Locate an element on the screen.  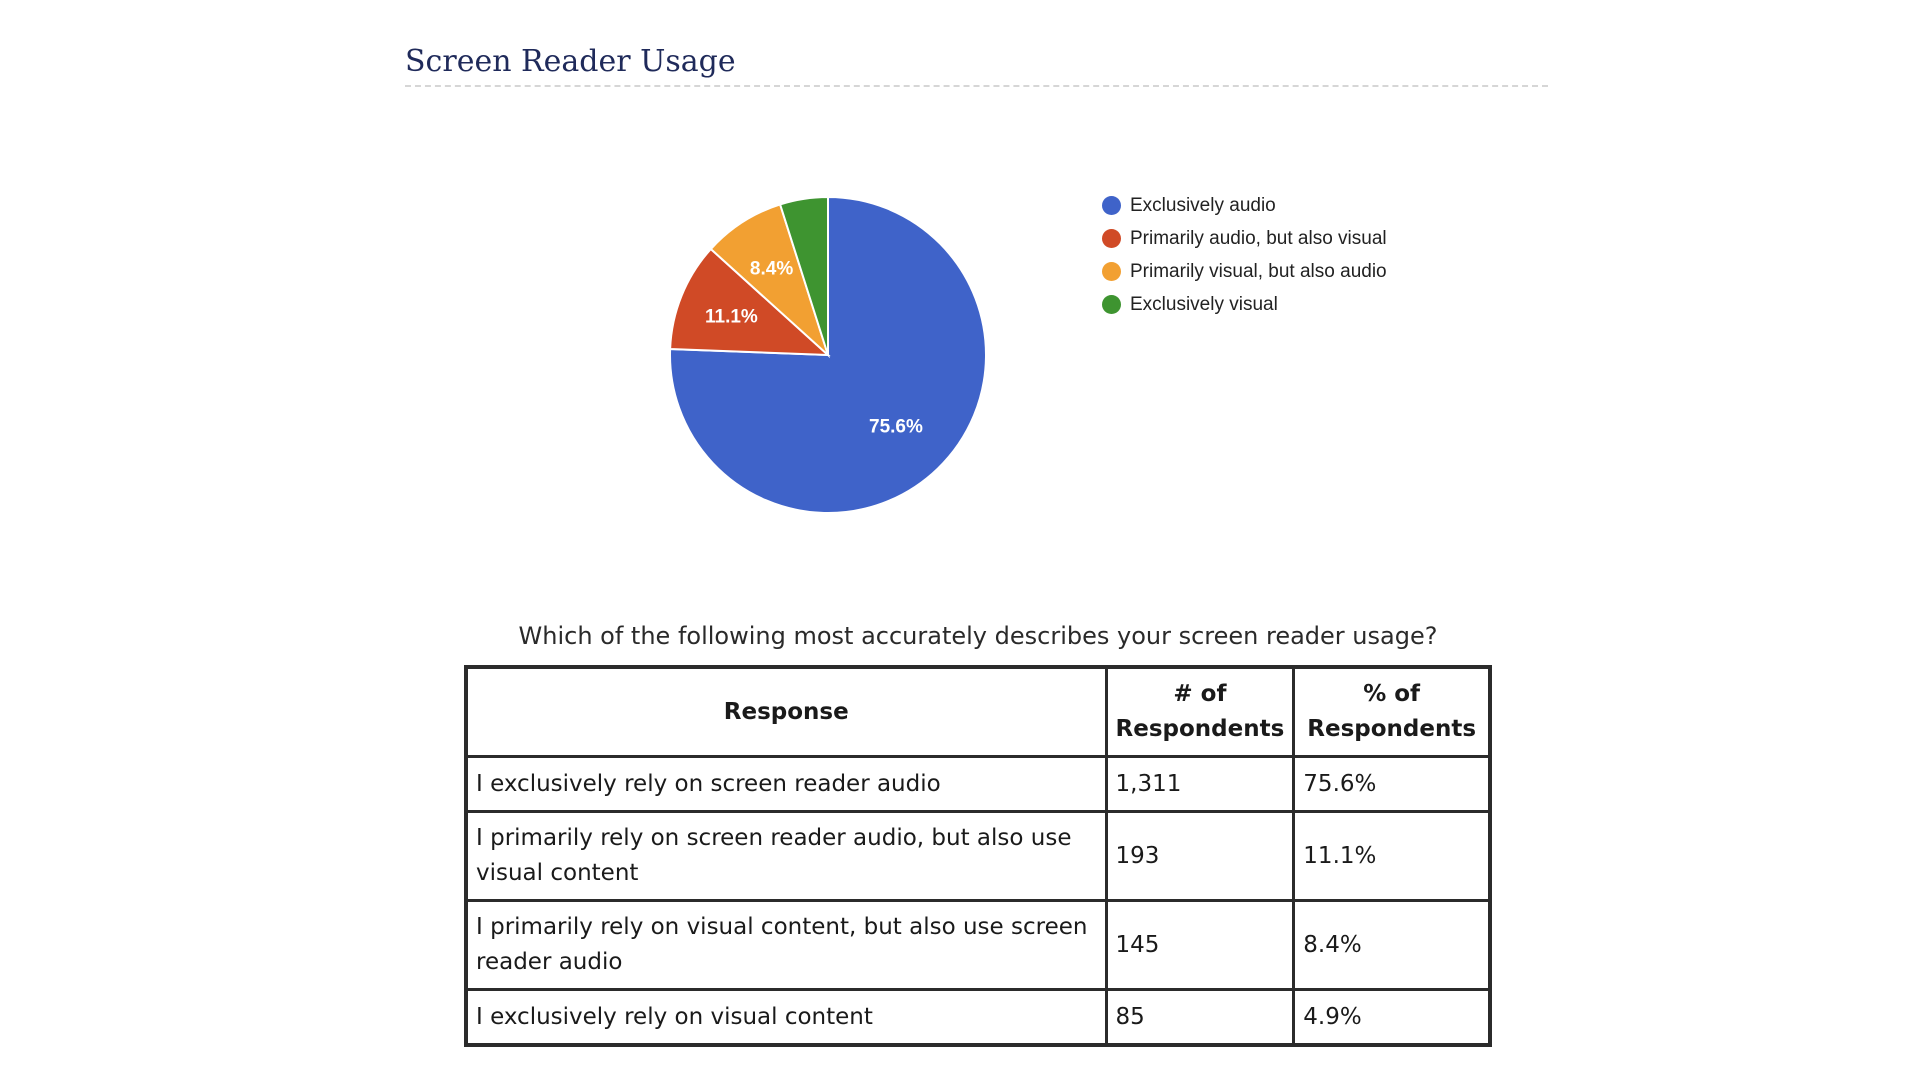
legend-item-exclusively-visual: Exclusively visual is located at coordinates (1250, 304).